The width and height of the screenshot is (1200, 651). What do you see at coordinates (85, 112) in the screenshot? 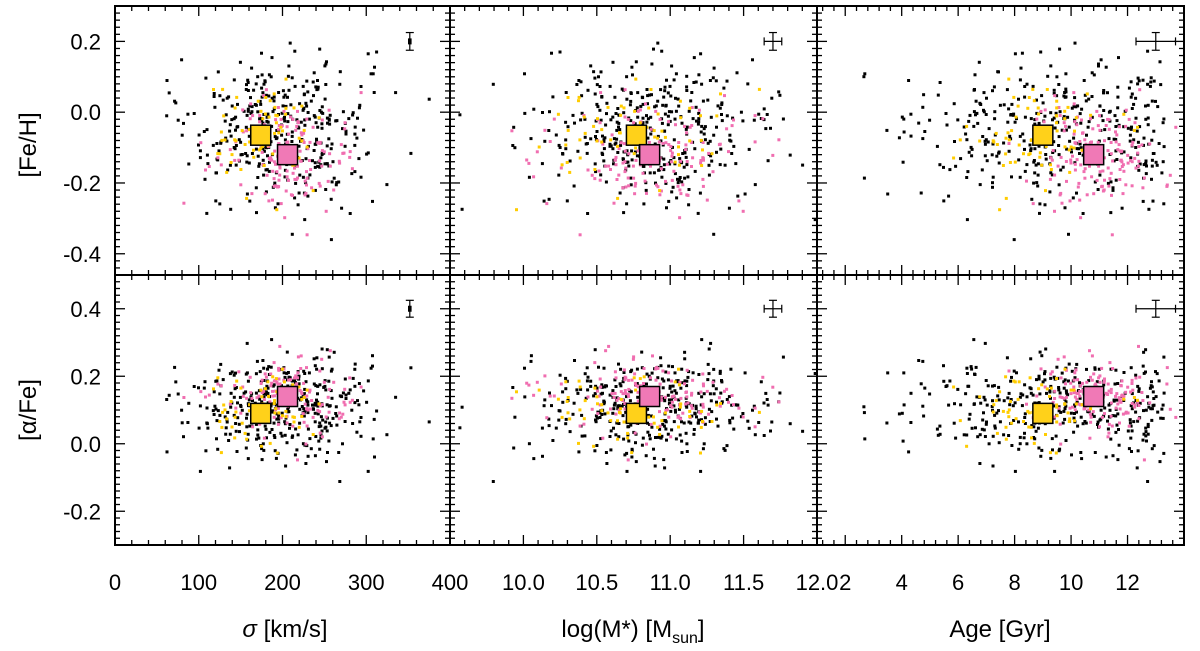
I see `y-tick-label-feh: 0.0` at bounding box center [85, 112].